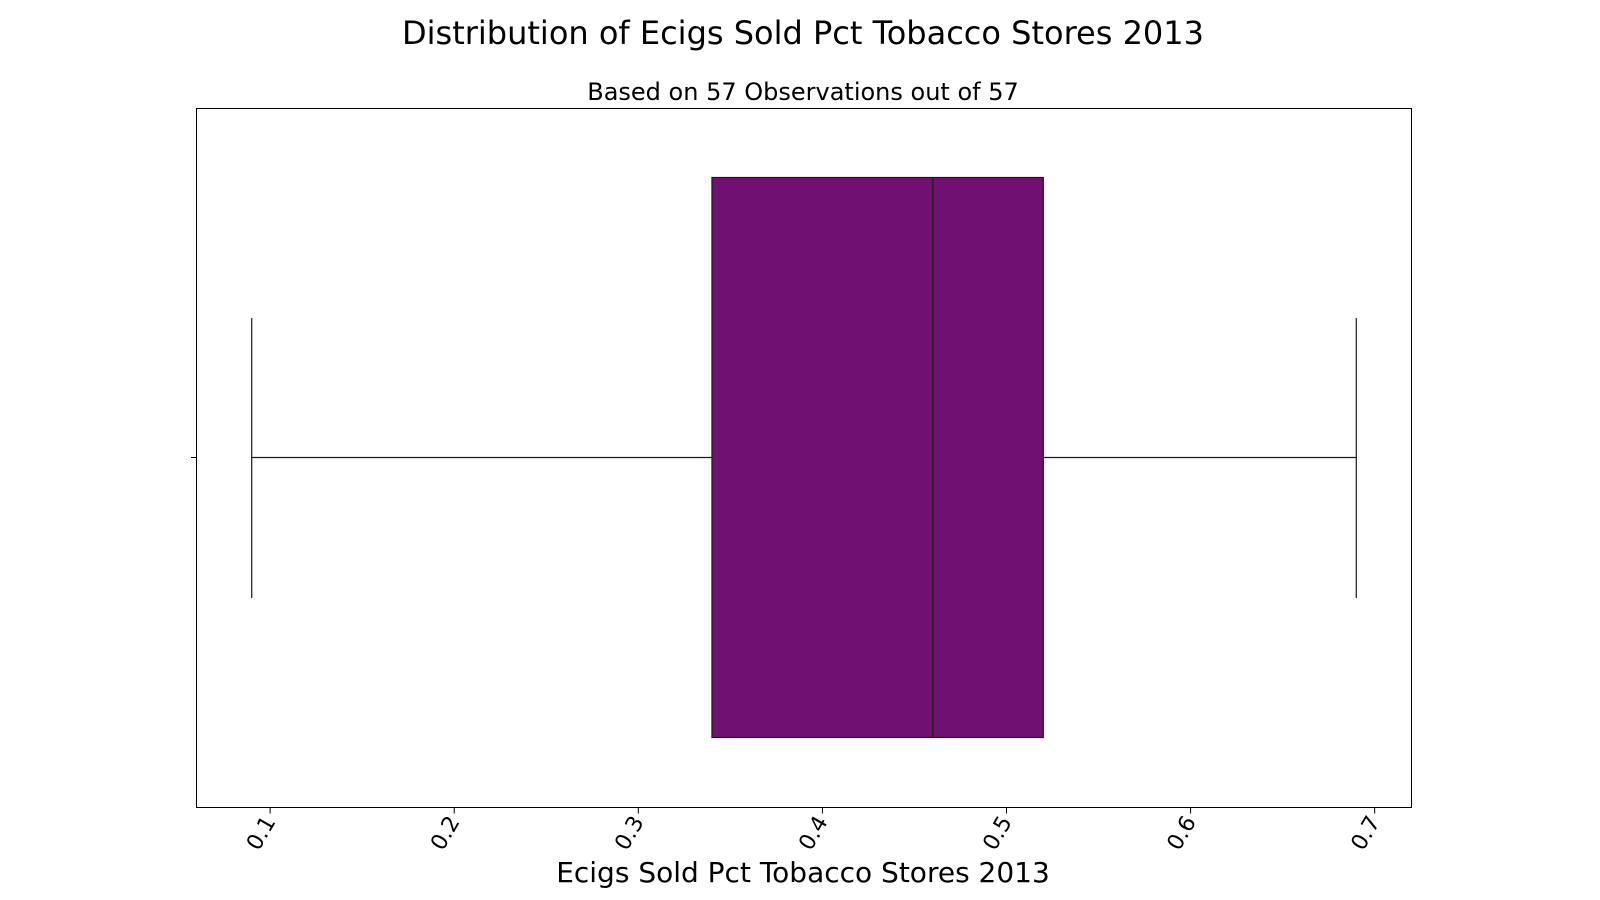 Image resolution: width=1600 pixels, height=900 pixels. I want to click on x-axis-label: Ecigs Sold Pct Tobacco Stores 2013, so click(803, 872).